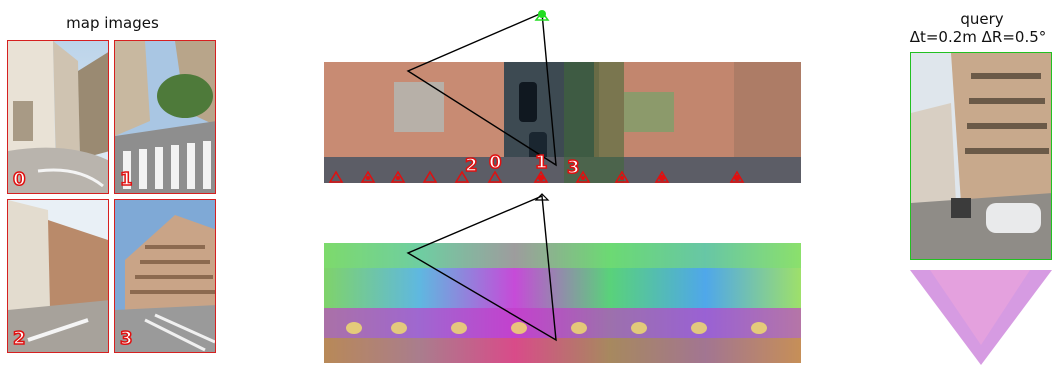 The height and width of the screenshot is (366, 1061). I want to click on feature-map, so click(562, 303).